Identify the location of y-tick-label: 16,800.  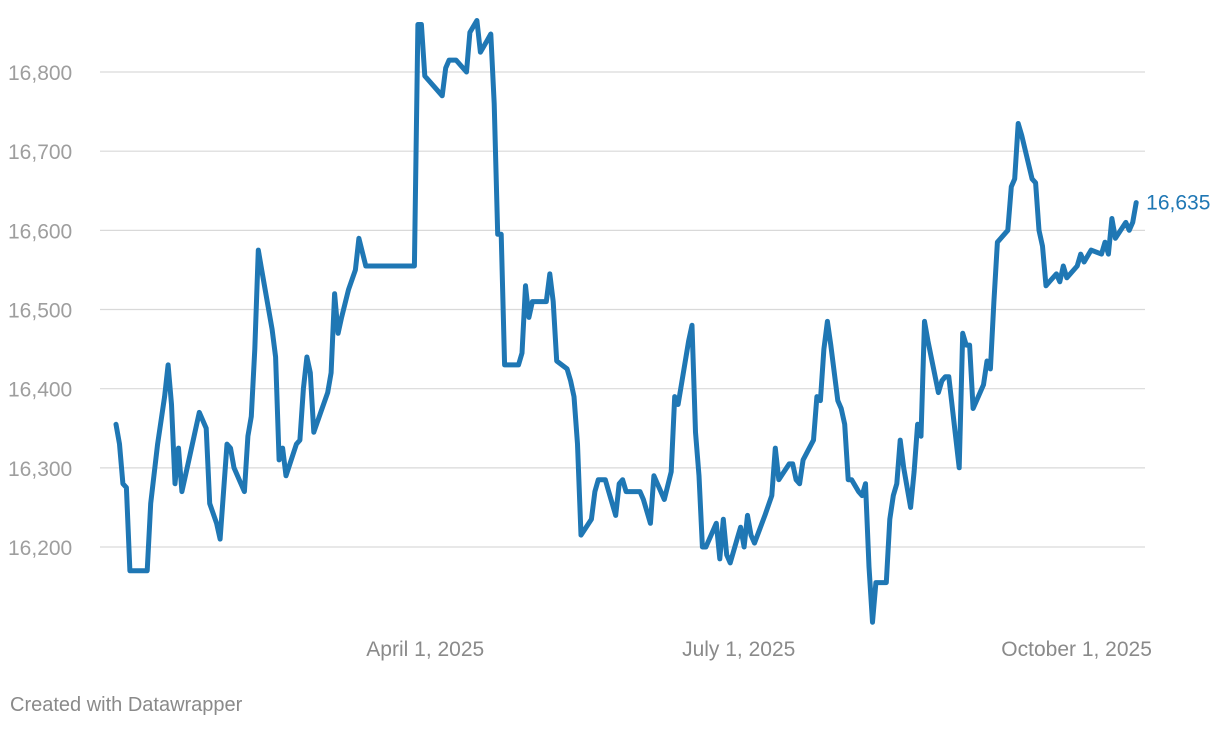
(40, 73).